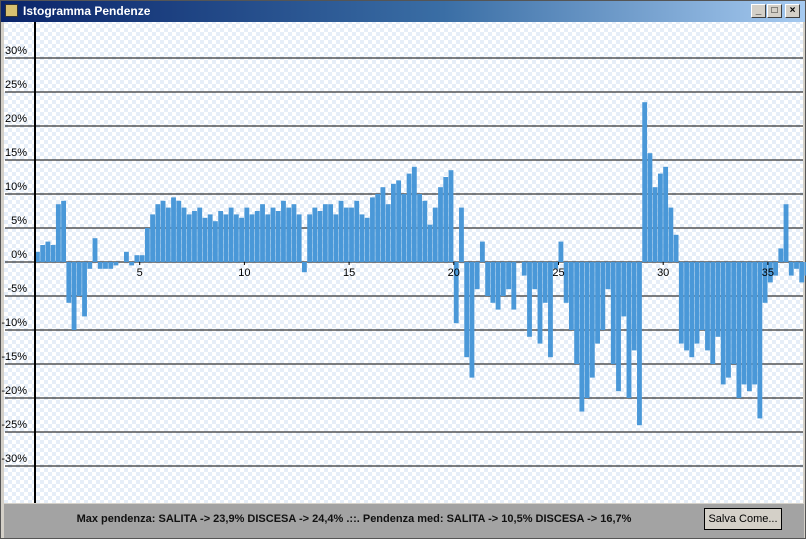 The image size is (806, 539). What do you see at coordinates (558, 273) in the screenshot?
I see `x-tick-label: 25` at bounding box center [558, 273].